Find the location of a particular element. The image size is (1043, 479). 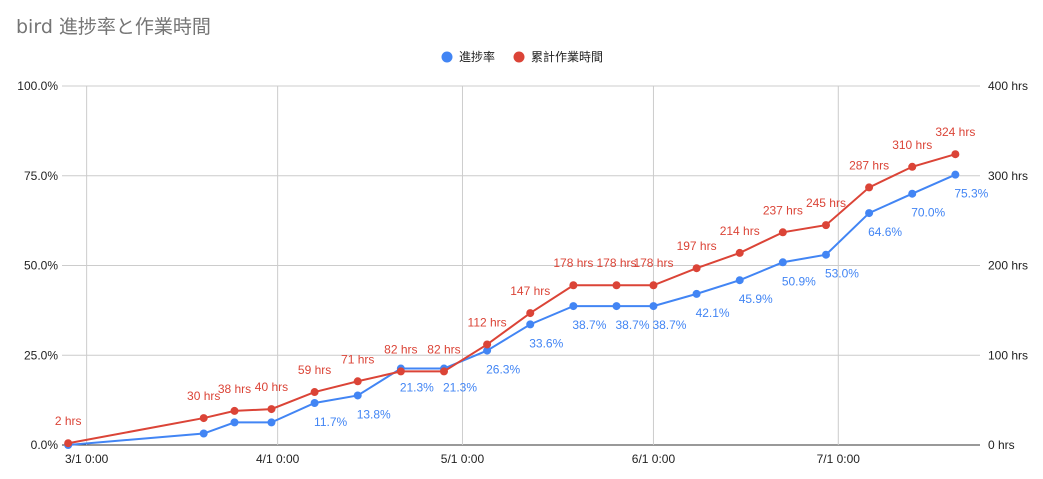

left-axis-tick-label: 0.0% is located at coordinates (45, 445).